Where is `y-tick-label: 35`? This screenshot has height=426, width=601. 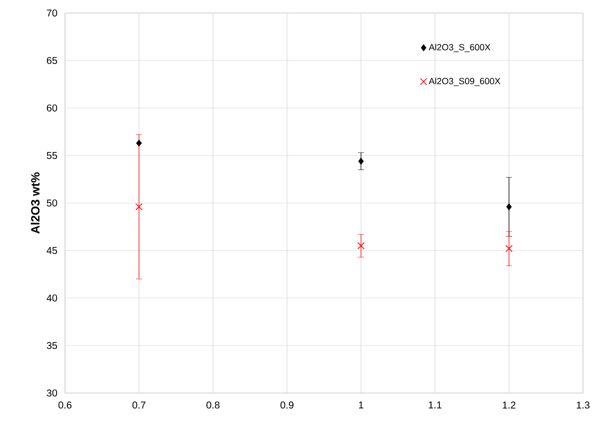 y-tick-label: 35 is located at coordinates (52, 346).